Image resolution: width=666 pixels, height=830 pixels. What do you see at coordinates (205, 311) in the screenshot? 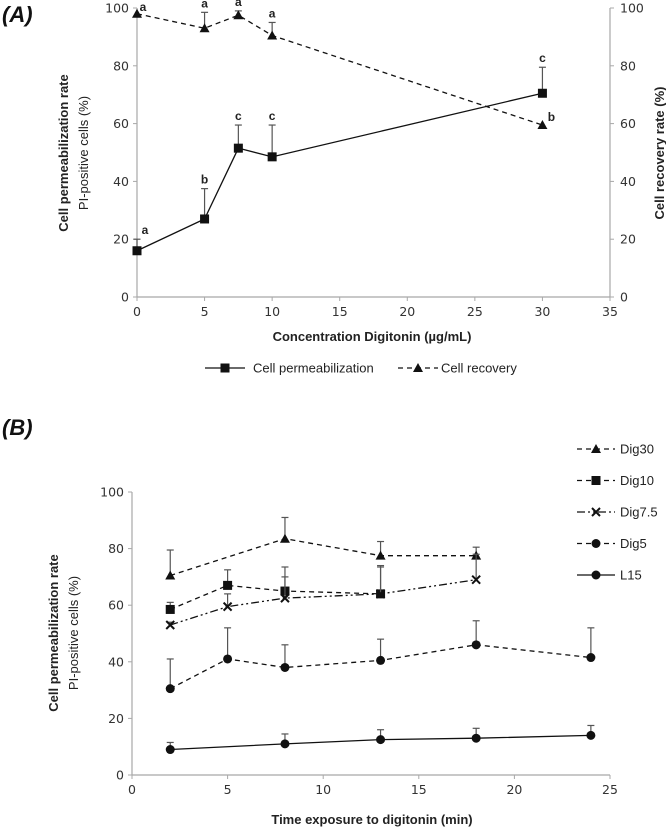
I see `panel-a-x-tick-label: 5` at bounding box center [205, 311].